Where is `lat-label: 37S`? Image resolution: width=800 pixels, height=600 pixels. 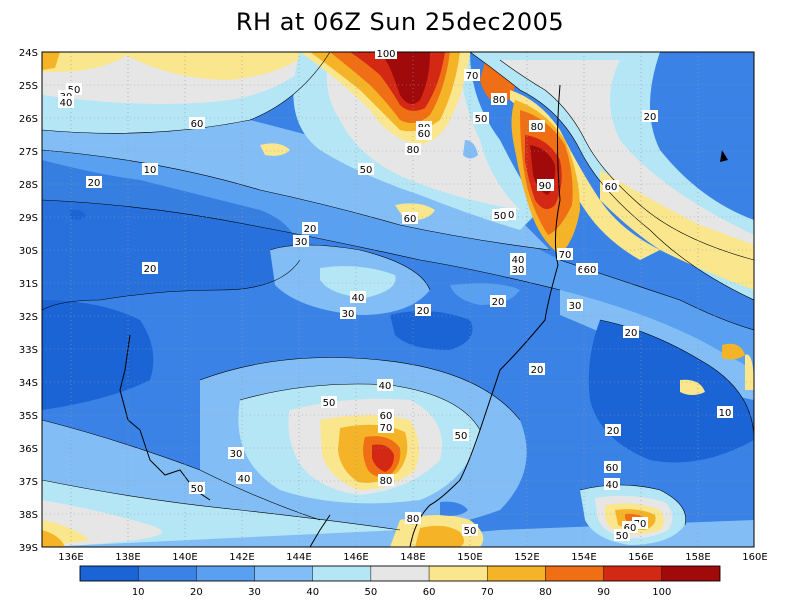
lat-label: 37S is located at coordinates (28, 482).